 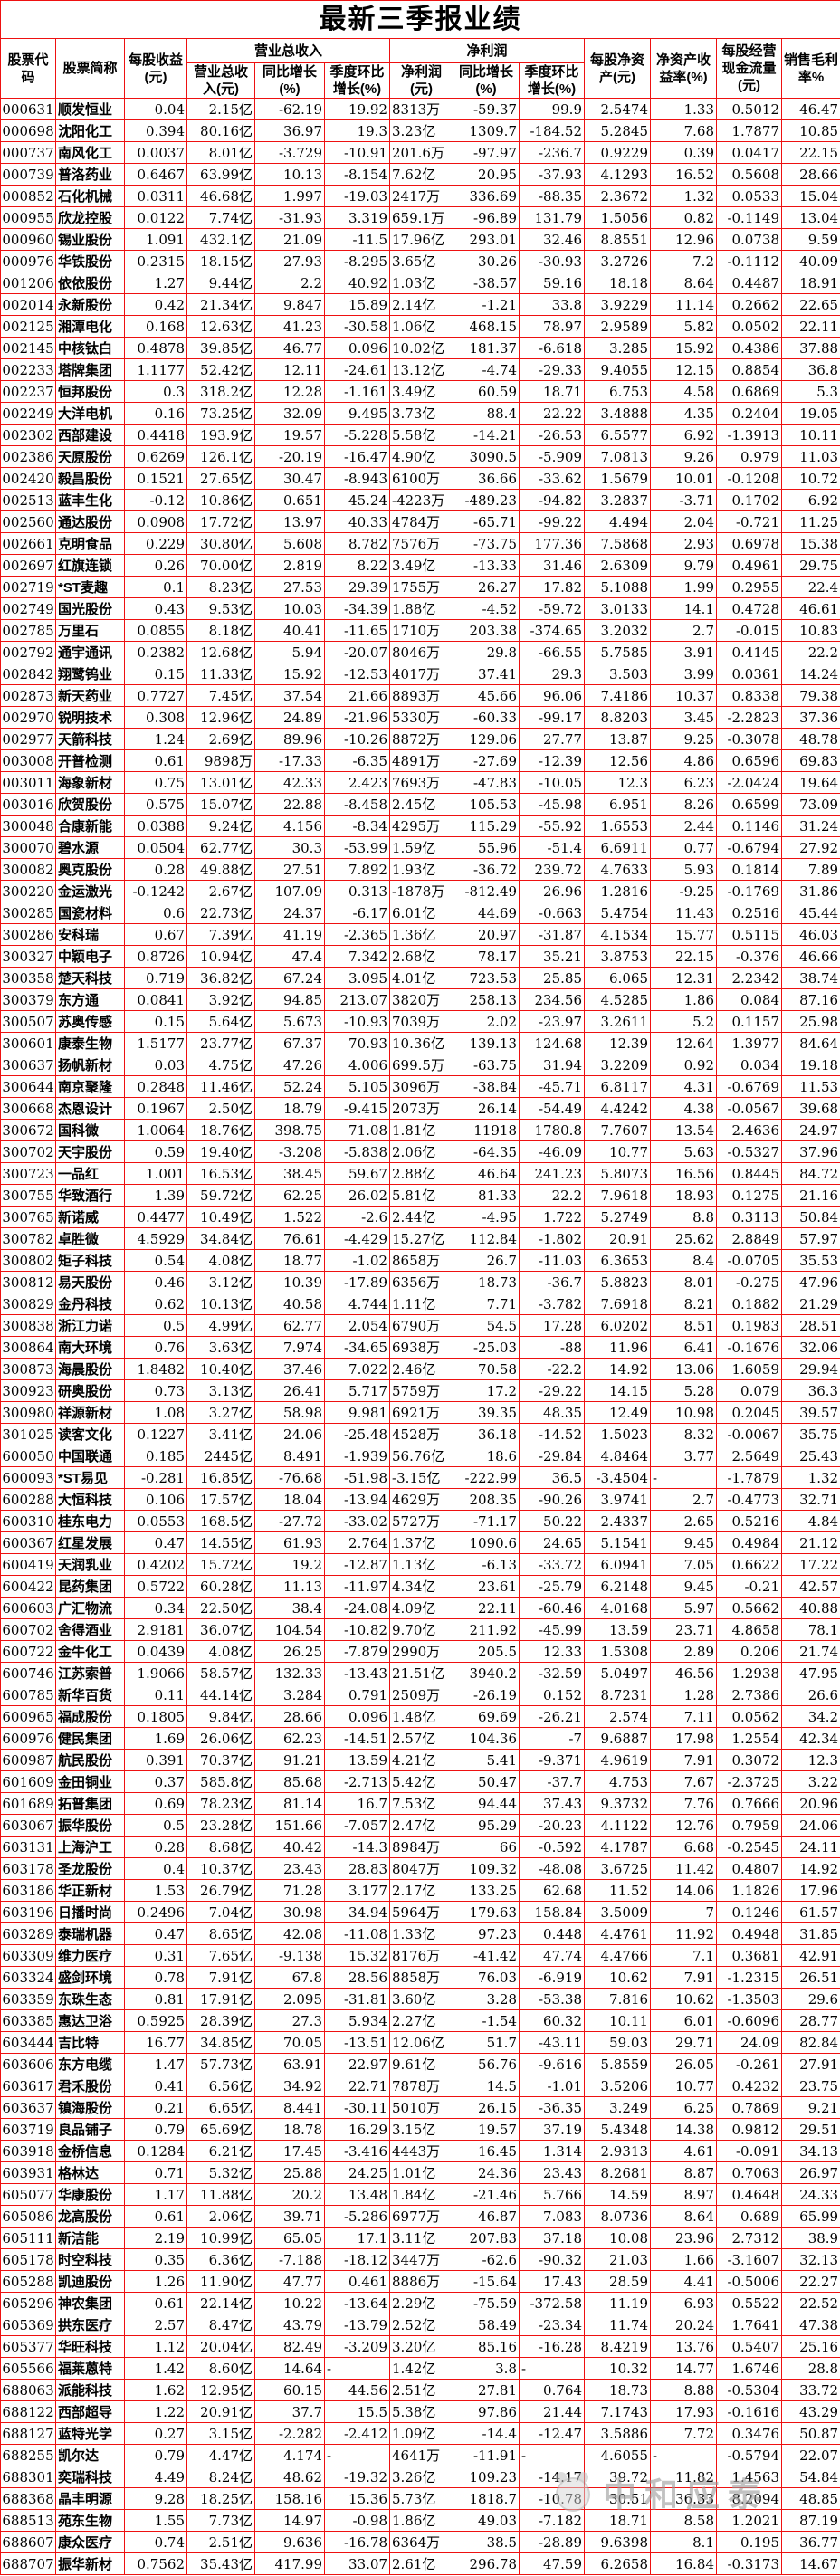 What do you see at coordinates (683, 1565) in the screenshot?
I see `roe-cell: 7.05` at bounding box center [683, 1565].